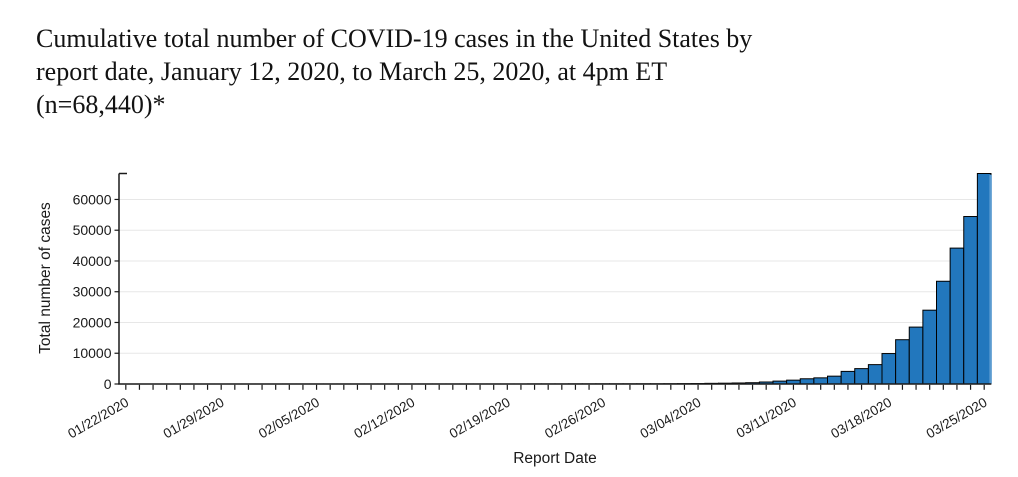 This screenshot has height=477, width=1018. I want to click on y-tick-label: 50000, so click(92, 230).